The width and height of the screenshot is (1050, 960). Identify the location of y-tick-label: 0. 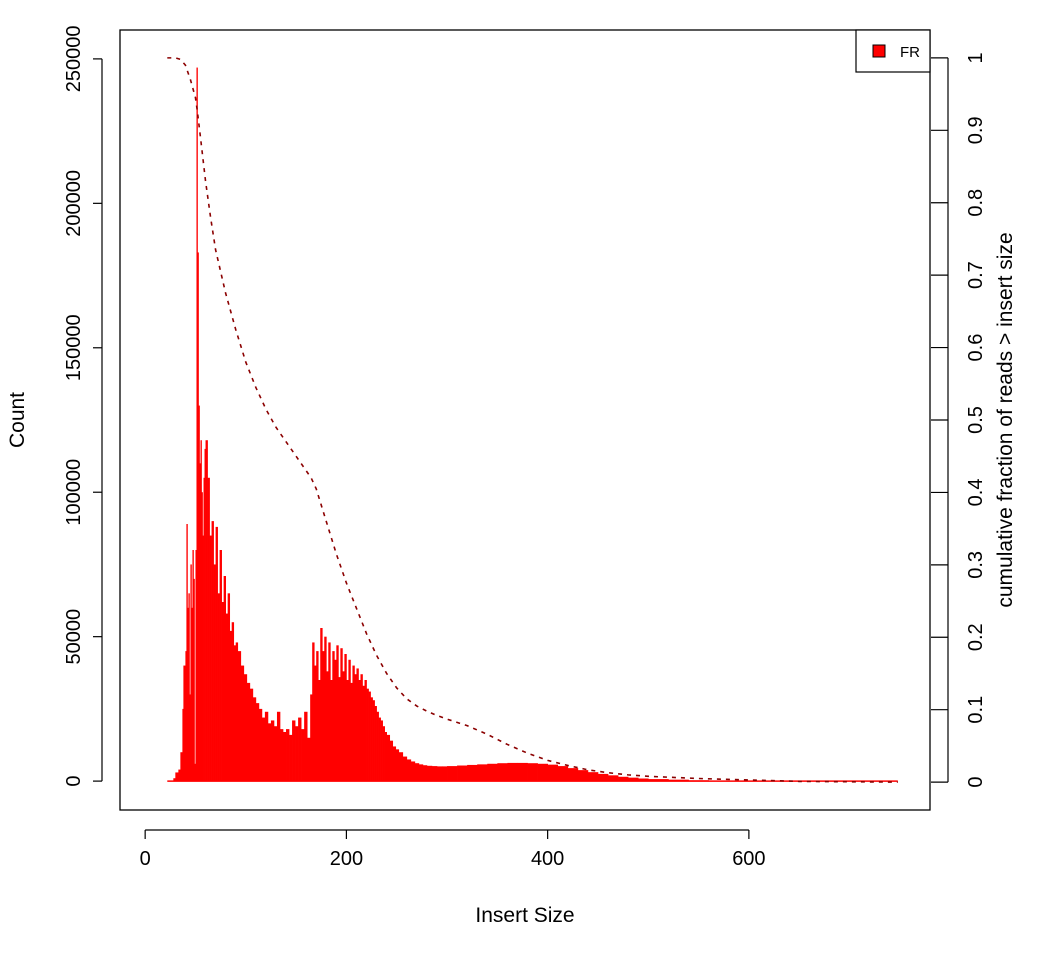
(74, 781).